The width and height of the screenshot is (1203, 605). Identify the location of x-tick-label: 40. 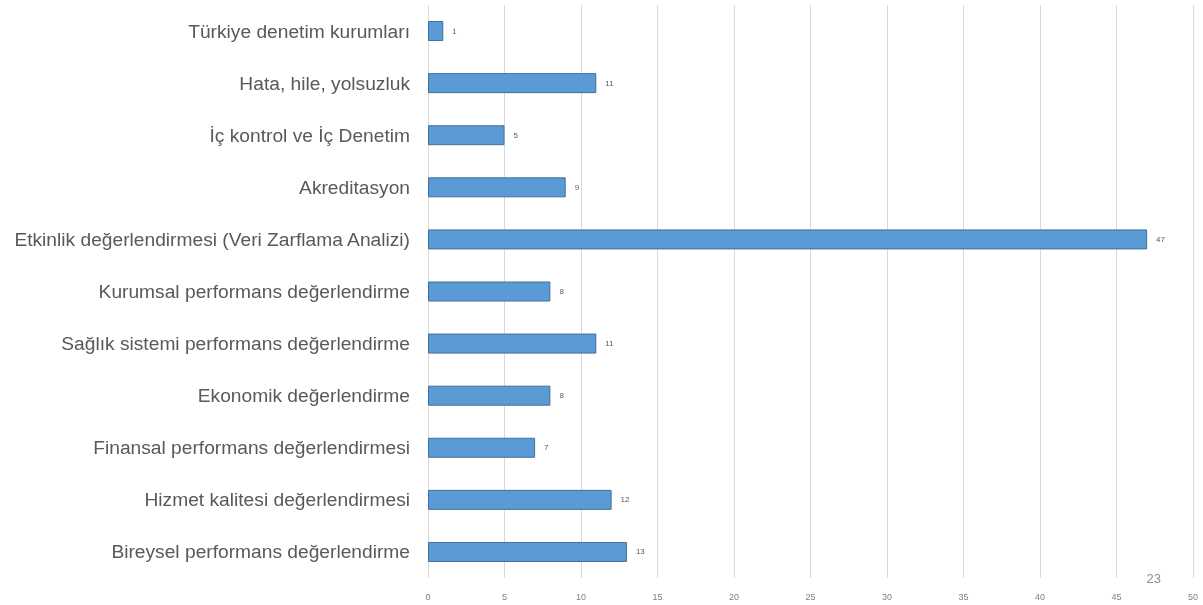
(1040, 596).